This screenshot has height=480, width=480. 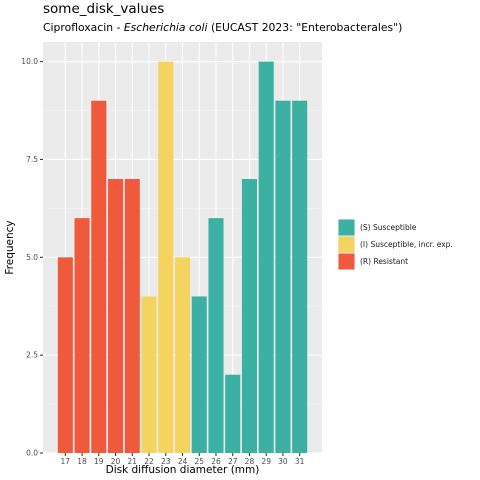 What do you see at coordinates (29, 61) in the screenshot?
I see `y-tick-label: 10.0` at bounding box center [29, 61].